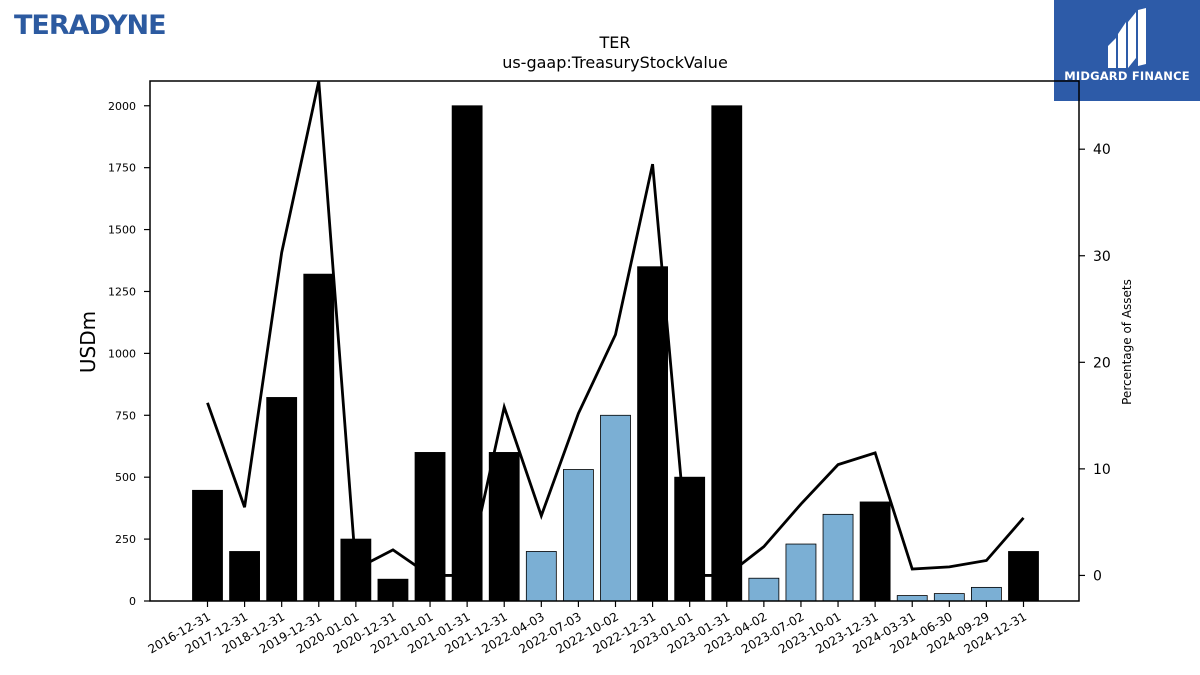  What do you see at coordinates (1102, 150) in the screenshot?
I see `y2-tick-label: 40` at bounding box center [1102, 150].